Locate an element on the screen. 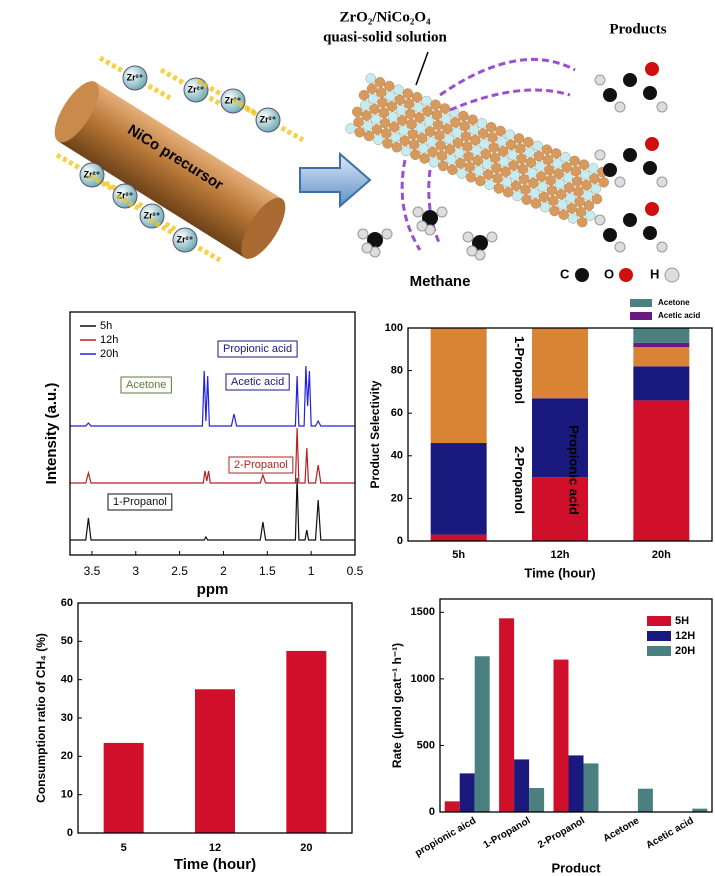 The width and height of the screenshot is (715, 876). methane is located at coordinates (480, 243).